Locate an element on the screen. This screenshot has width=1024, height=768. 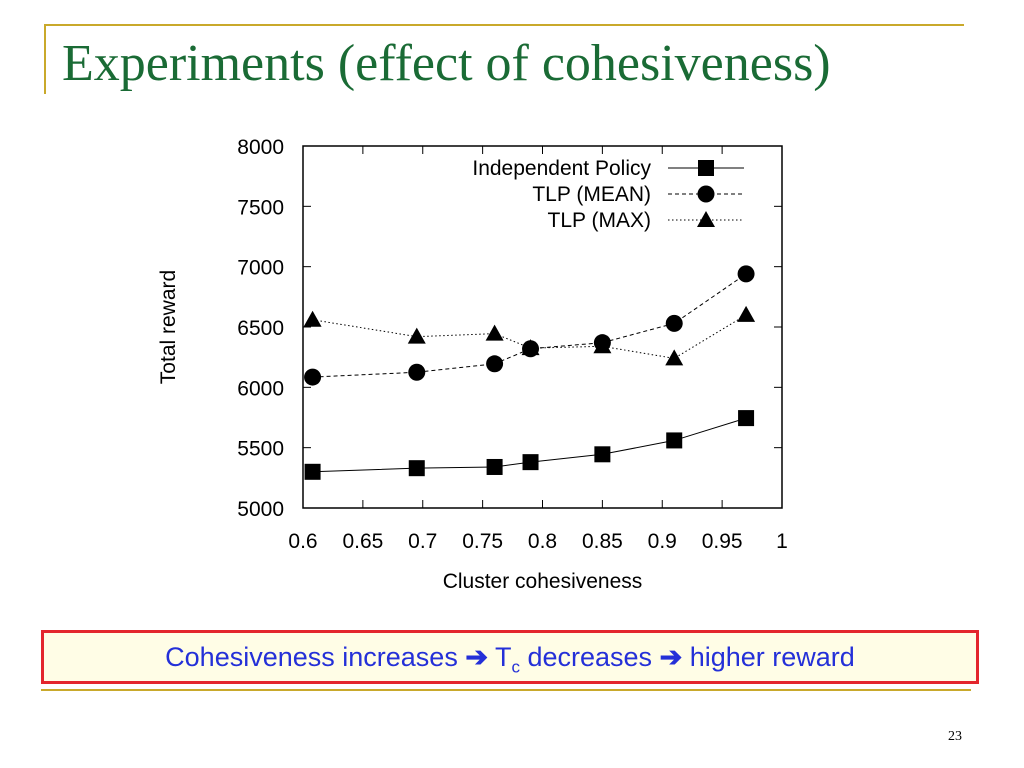
x-tick-label: 0.75 is located at coordinates (482, 541).